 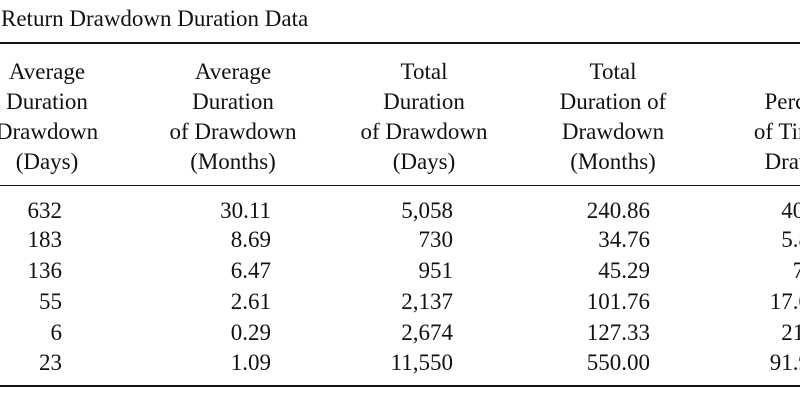 I want to click on column-header-line: of Time, so click(x=776, y=131).